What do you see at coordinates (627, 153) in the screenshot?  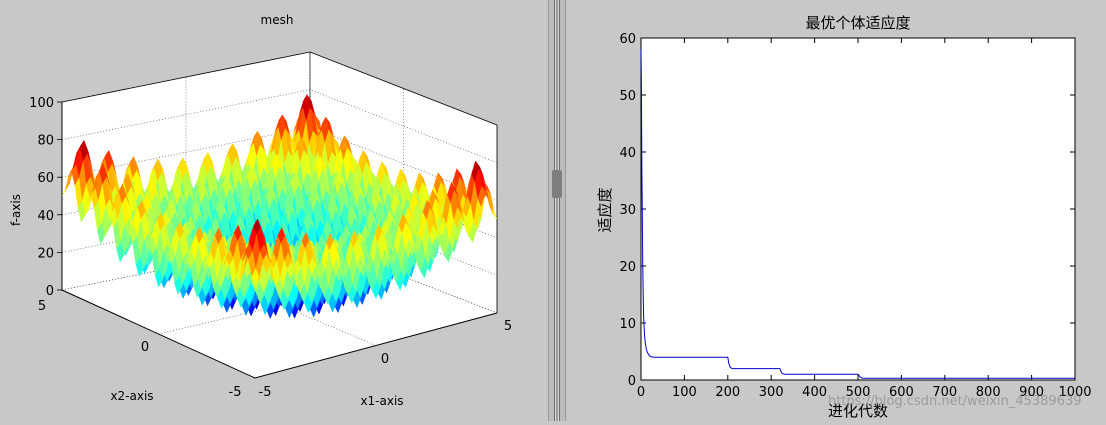 I see `y-tick-label: 40` at bounding box center [627, 153].